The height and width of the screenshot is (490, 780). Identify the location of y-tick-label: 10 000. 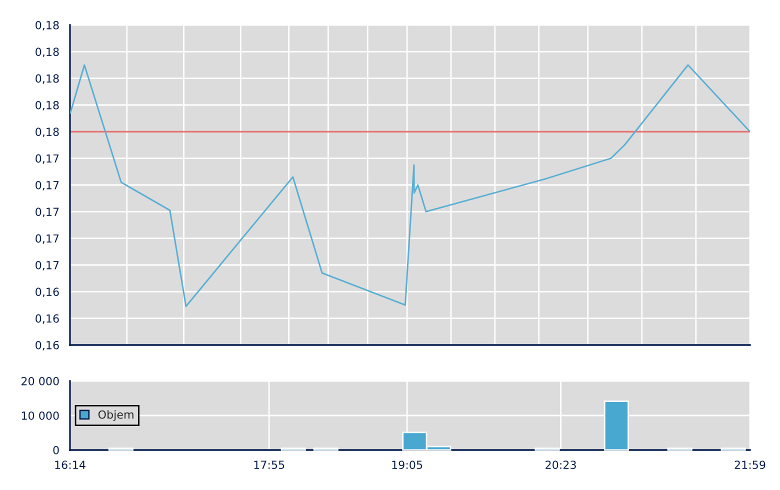
(40, 415).